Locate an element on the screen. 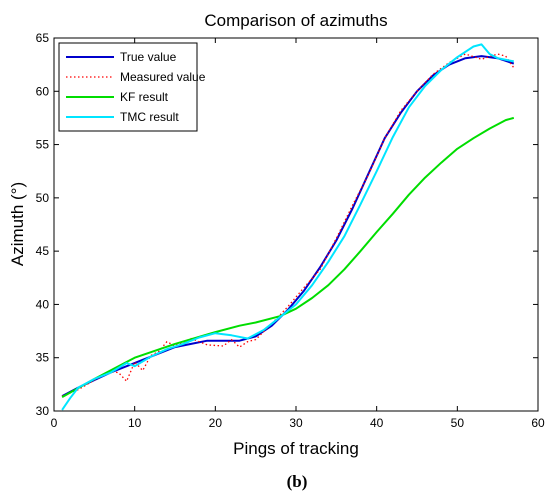  legend-label: Measured value is located at coordinates (163, 77).